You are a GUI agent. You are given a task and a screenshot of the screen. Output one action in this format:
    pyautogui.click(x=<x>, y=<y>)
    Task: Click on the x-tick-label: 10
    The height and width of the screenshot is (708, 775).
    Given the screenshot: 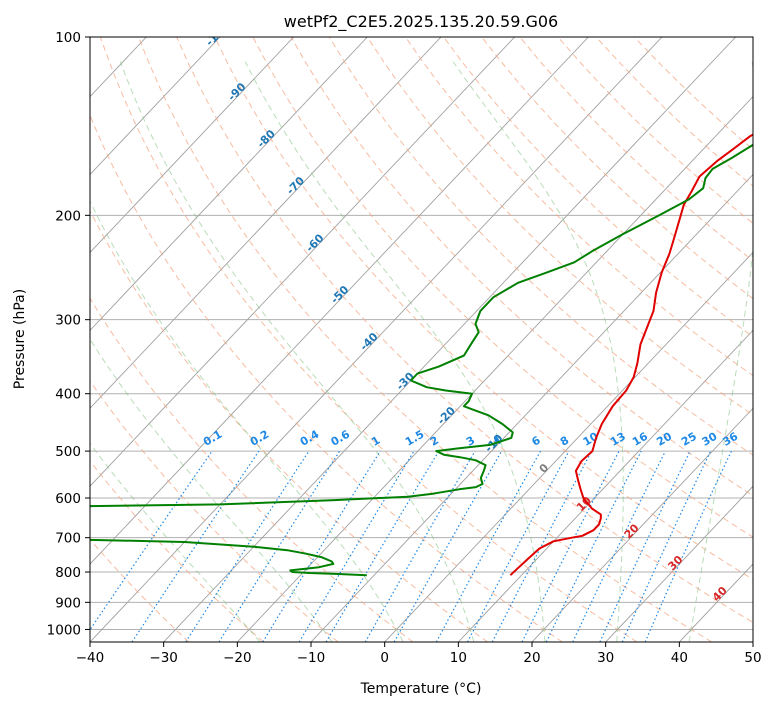 What is the action you would take?
    pyautogui.click(x=458, y=658)
    